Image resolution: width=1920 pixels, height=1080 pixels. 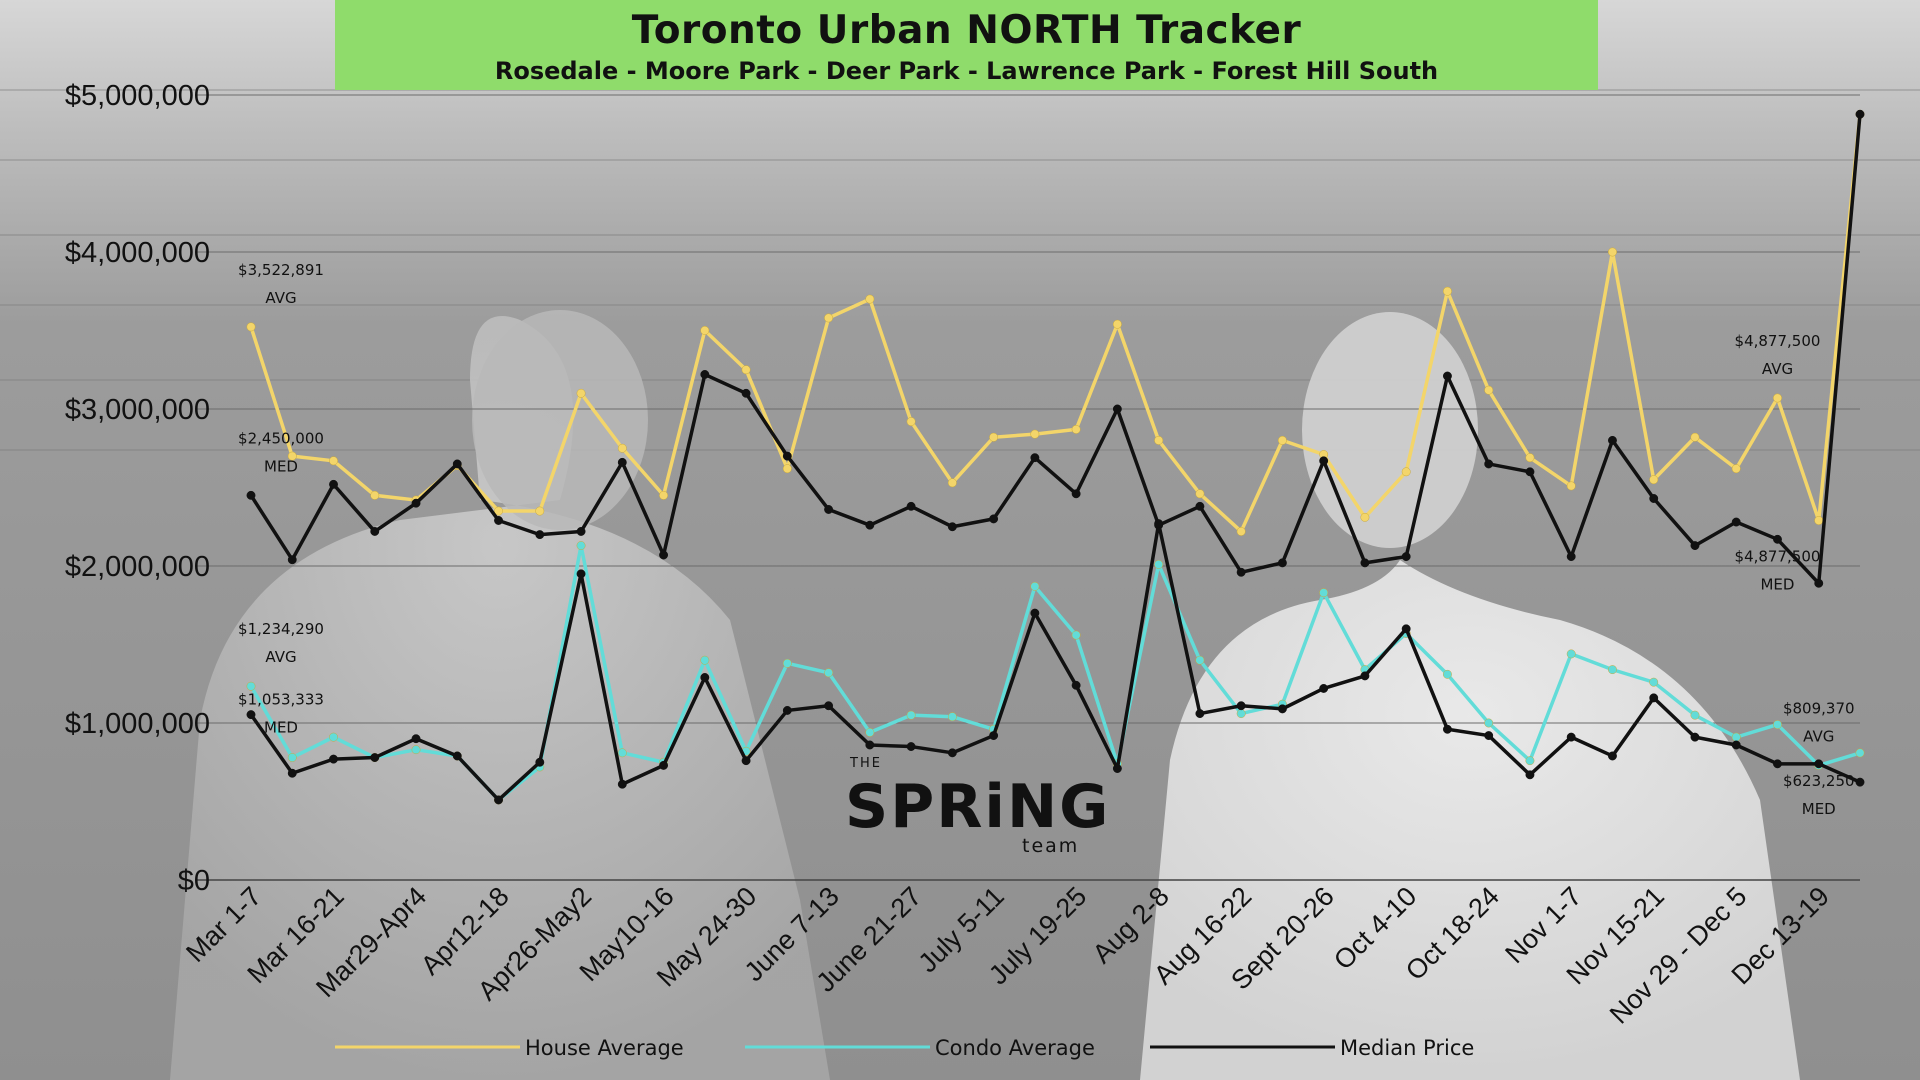 I want to click on legend-item: Median Price, so click(x=1312, y=1048).